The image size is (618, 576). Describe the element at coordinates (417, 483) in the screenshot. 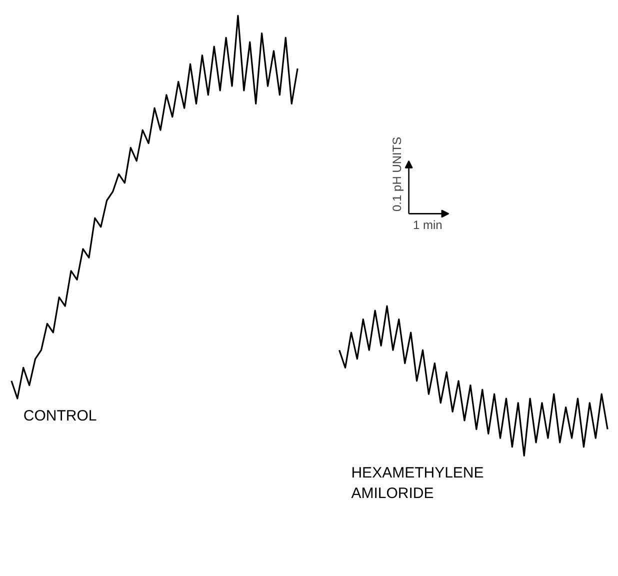

I see `text: HEXAMETHYLENE AMILORIDE` at that location.